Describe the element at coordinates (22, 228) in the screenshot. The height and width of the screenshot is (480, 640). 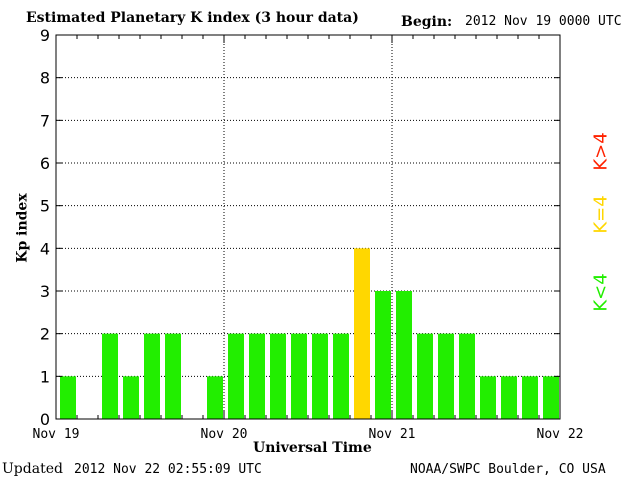
I see `y-axis-title: Kp index` at that location.